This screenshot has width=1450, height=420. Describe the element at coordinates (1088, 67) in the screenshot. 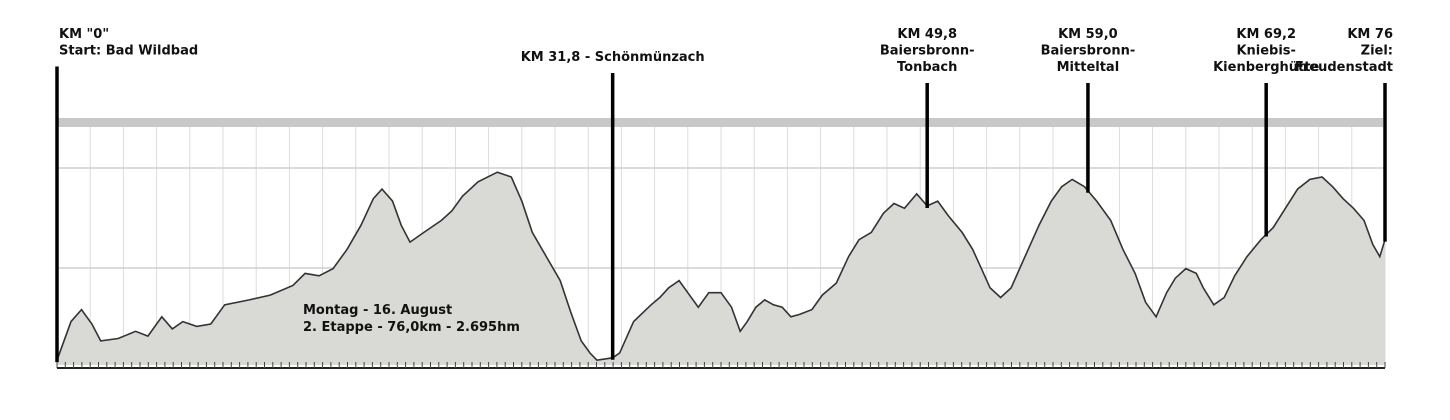

I see `km-marker-label: Mitteltal` at that location.